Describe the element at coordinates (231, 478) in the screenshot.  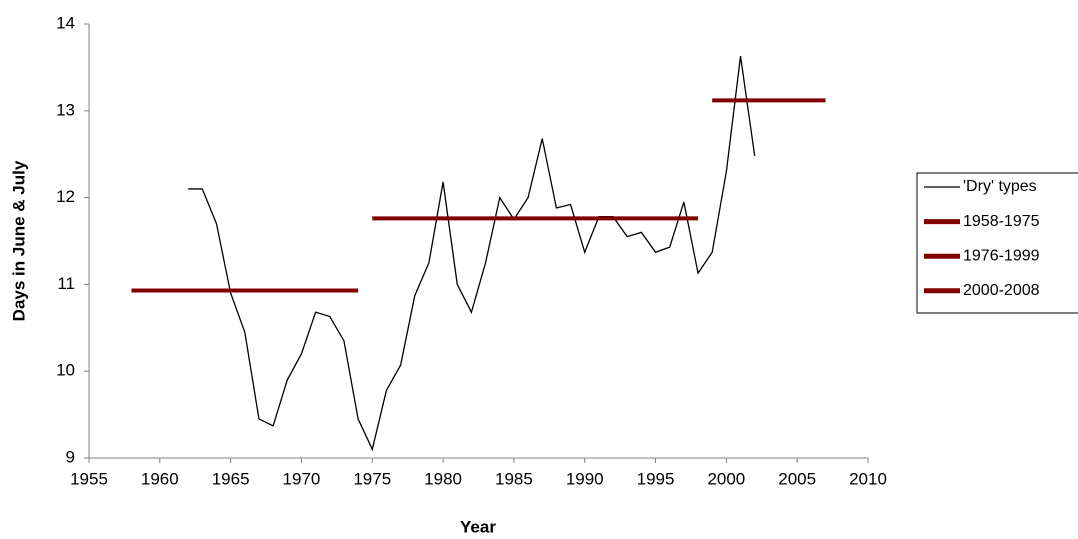
I see `x-tick-label: 1965` at that location.